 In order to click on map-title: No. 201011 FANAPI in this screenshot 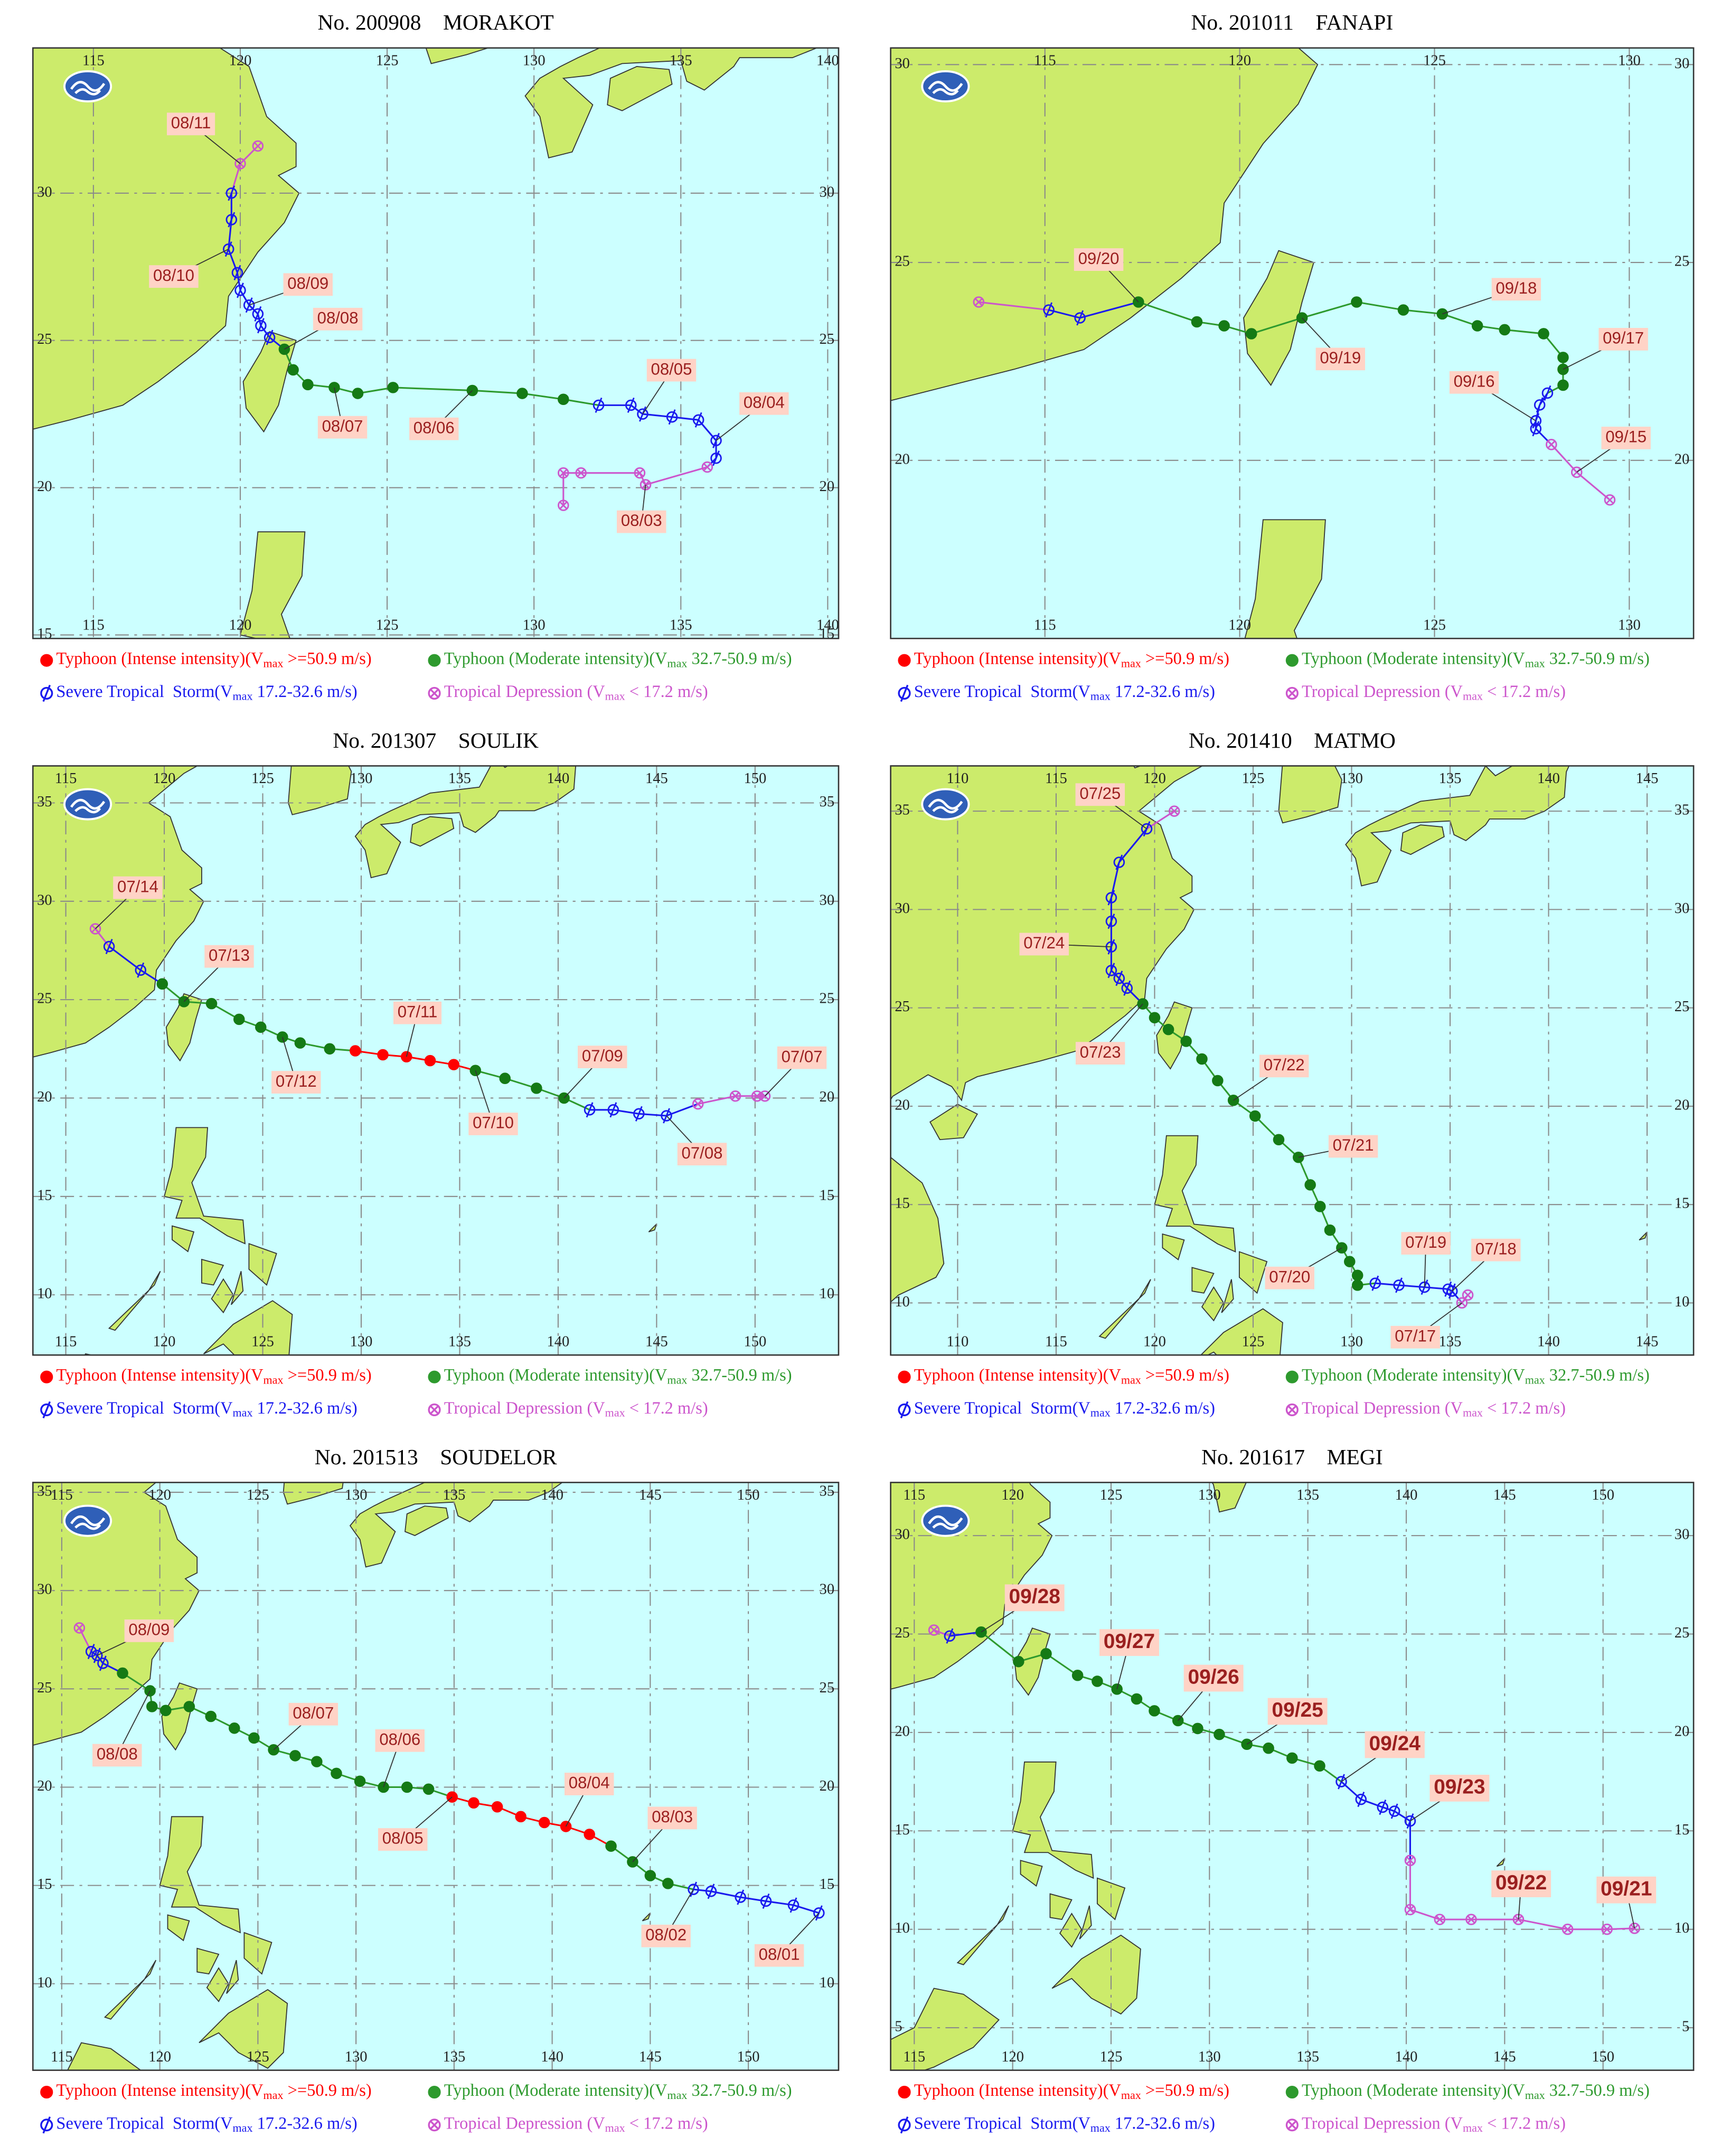, I will do `click(1292, 22)`.